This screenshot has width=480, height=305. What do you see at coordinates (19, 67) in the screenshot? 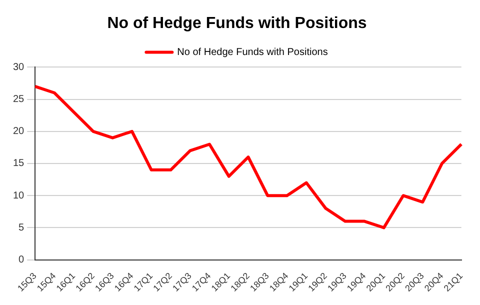
I see `y-tick-label: 30` at bounding box center [19, 67].